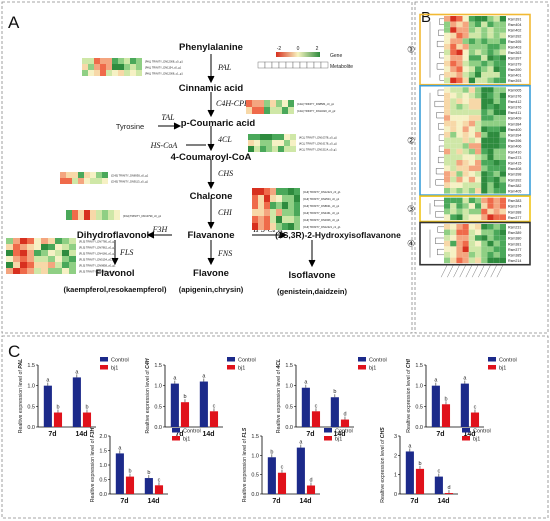  What do you see at coordinates (31, 407) in the screenshot?
I see `y-tick-label: 0.5` at bounding box center [31, 407].